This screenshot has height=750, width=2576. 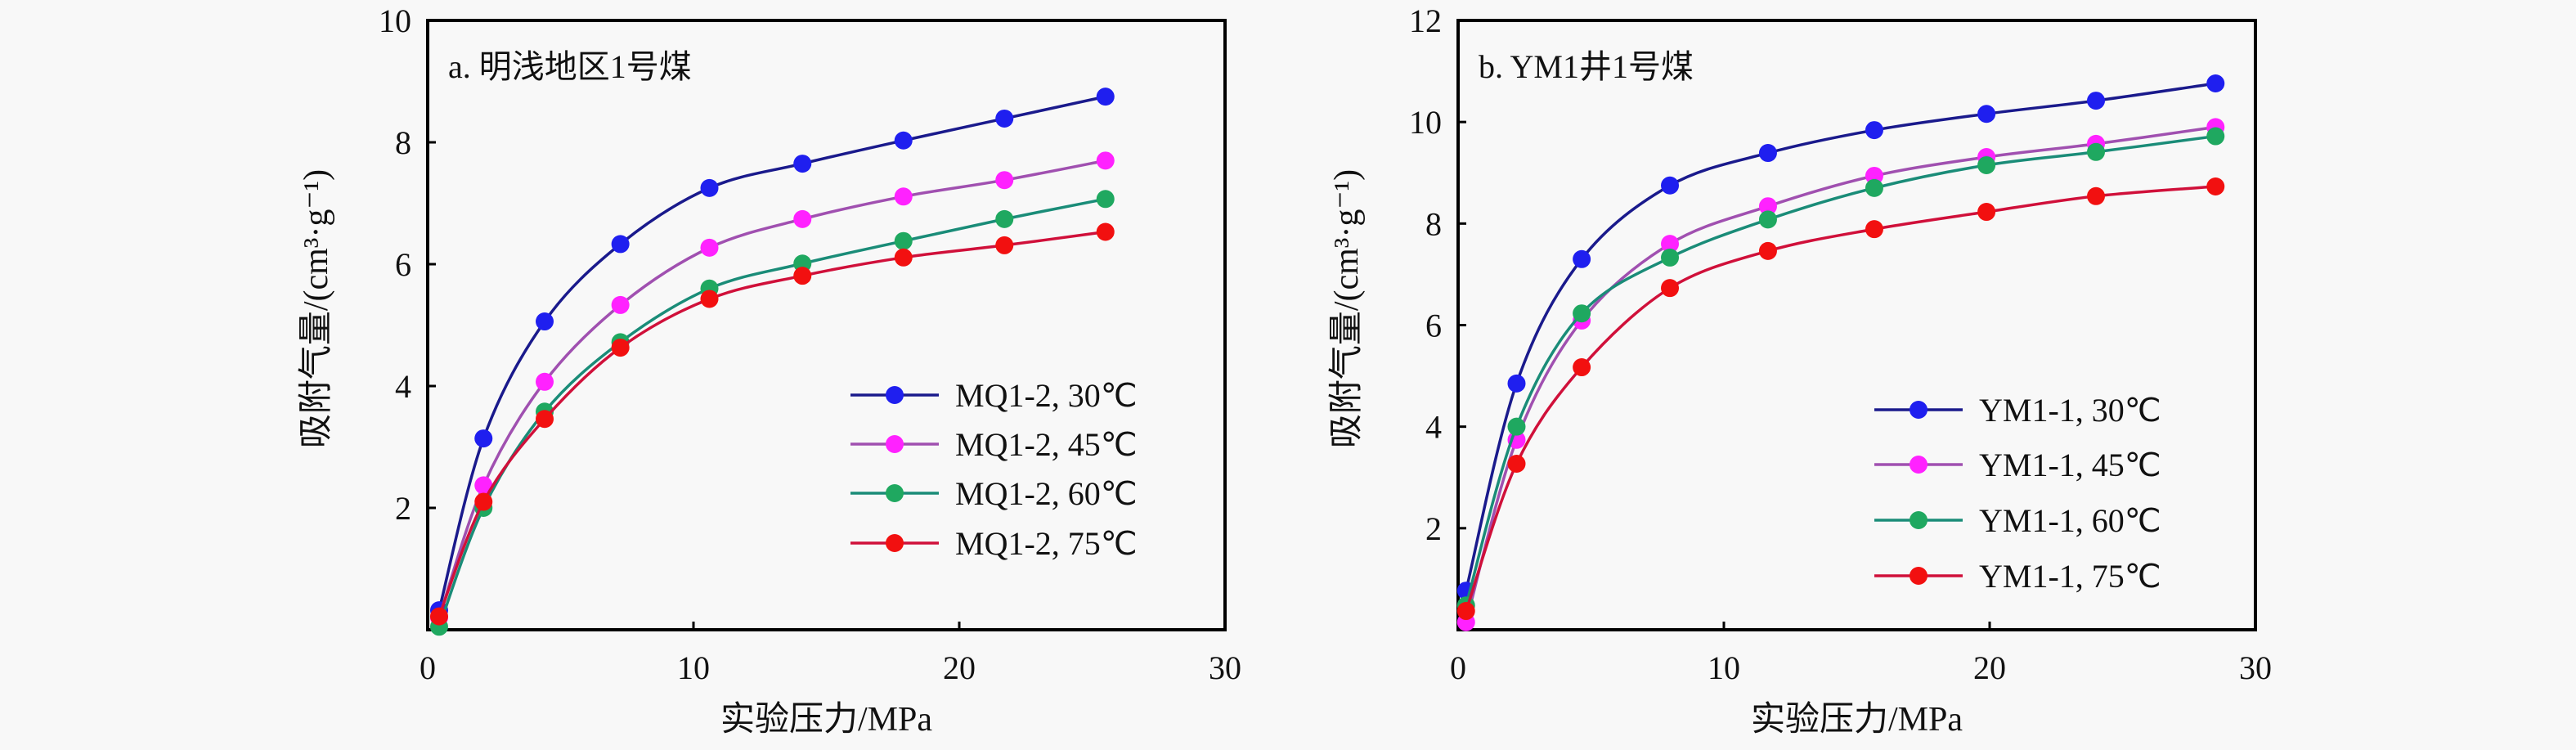 I want to click on legend-entry: MQ1-2, 30℃, so click(x=994, y=395).